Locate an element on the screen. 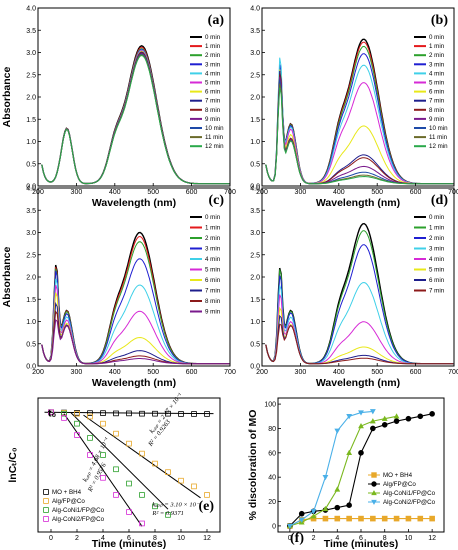 This screenshot has height=550, width=458. legend-entry-9: 9 min is located at coordinates (437, 119).